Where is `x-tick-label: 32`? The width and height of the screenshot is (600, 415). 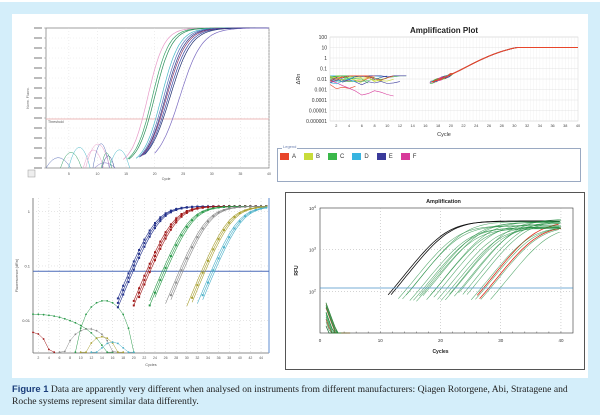
x-tick-label: 32 is located at coordinates (527, 126).